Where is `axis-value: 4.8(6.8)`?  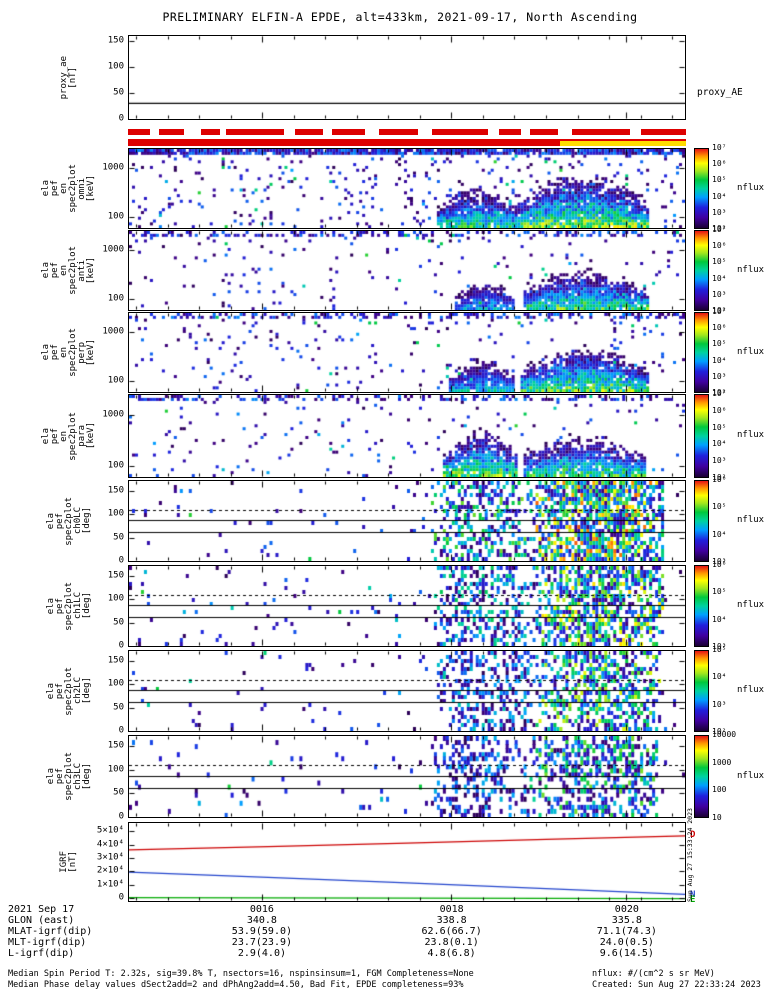 axis-value: 4.8(6.8) is located at coordinates (451, 953).